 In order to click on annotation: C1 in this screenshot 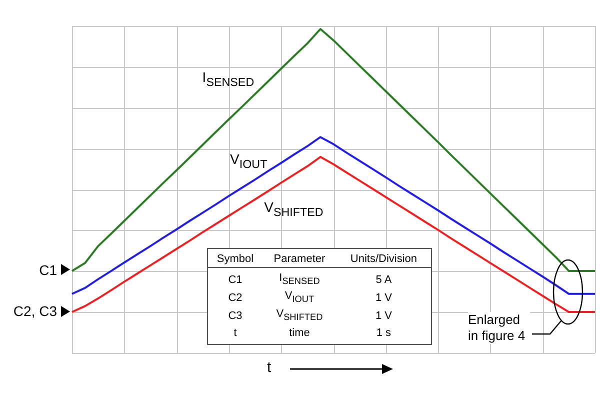, I will do `click(235, 280)`.